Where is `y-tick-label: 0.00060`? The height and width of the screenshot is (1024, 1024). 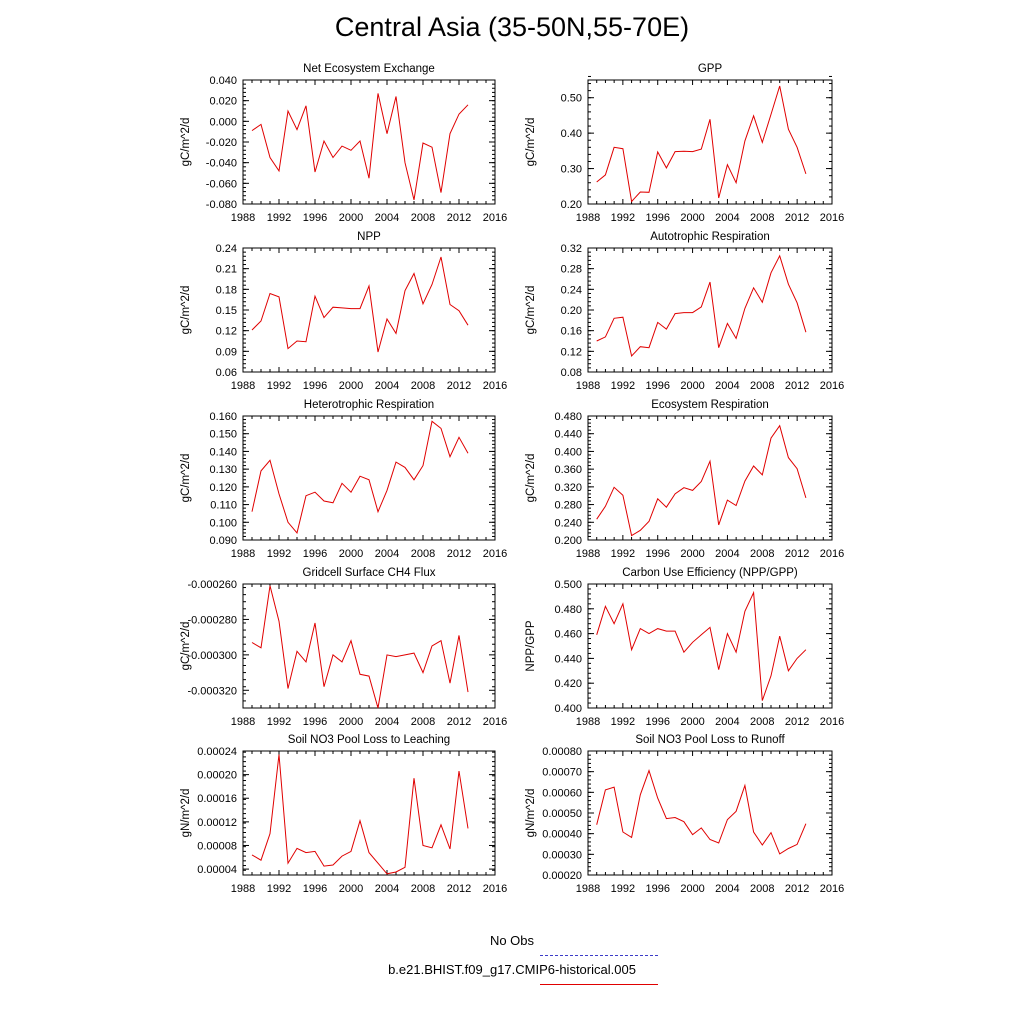
y-tick-label: 0.00060 is located at coordinates (562, 793).